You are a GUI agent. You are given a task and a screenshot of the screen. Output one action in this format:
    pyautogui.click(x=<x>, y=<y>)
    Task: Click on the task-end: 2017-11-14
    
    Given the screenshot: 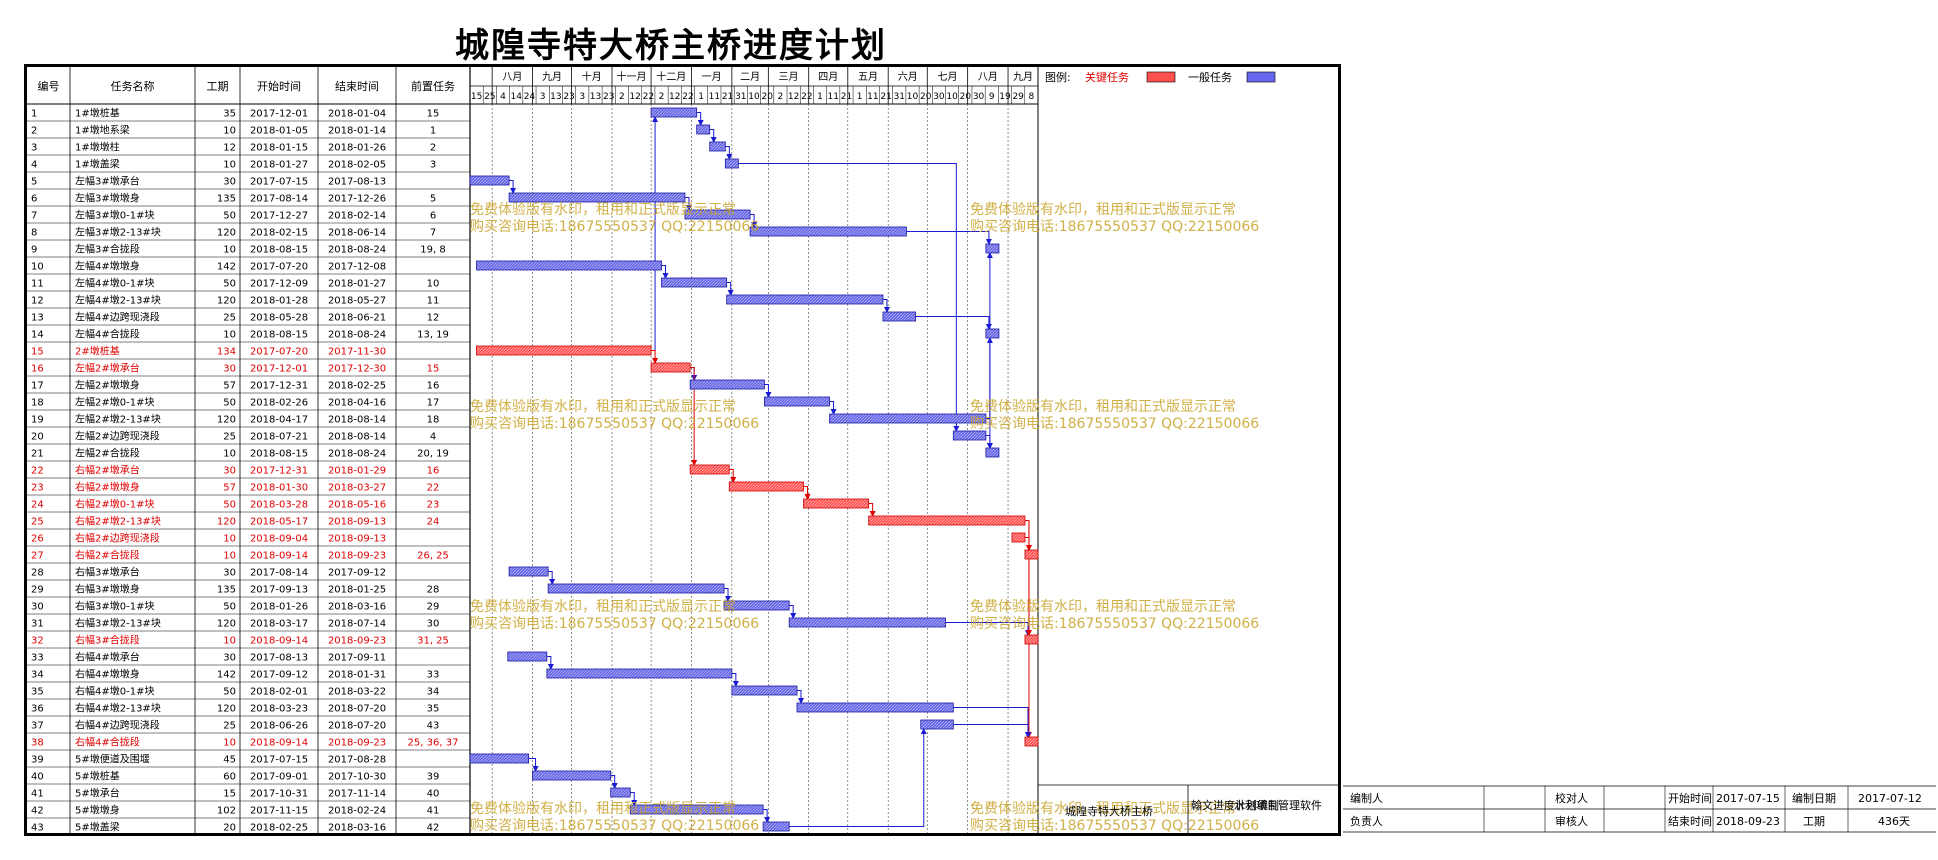 What is the action you would take?
    pyautogui.click(x=357, y=794)
    